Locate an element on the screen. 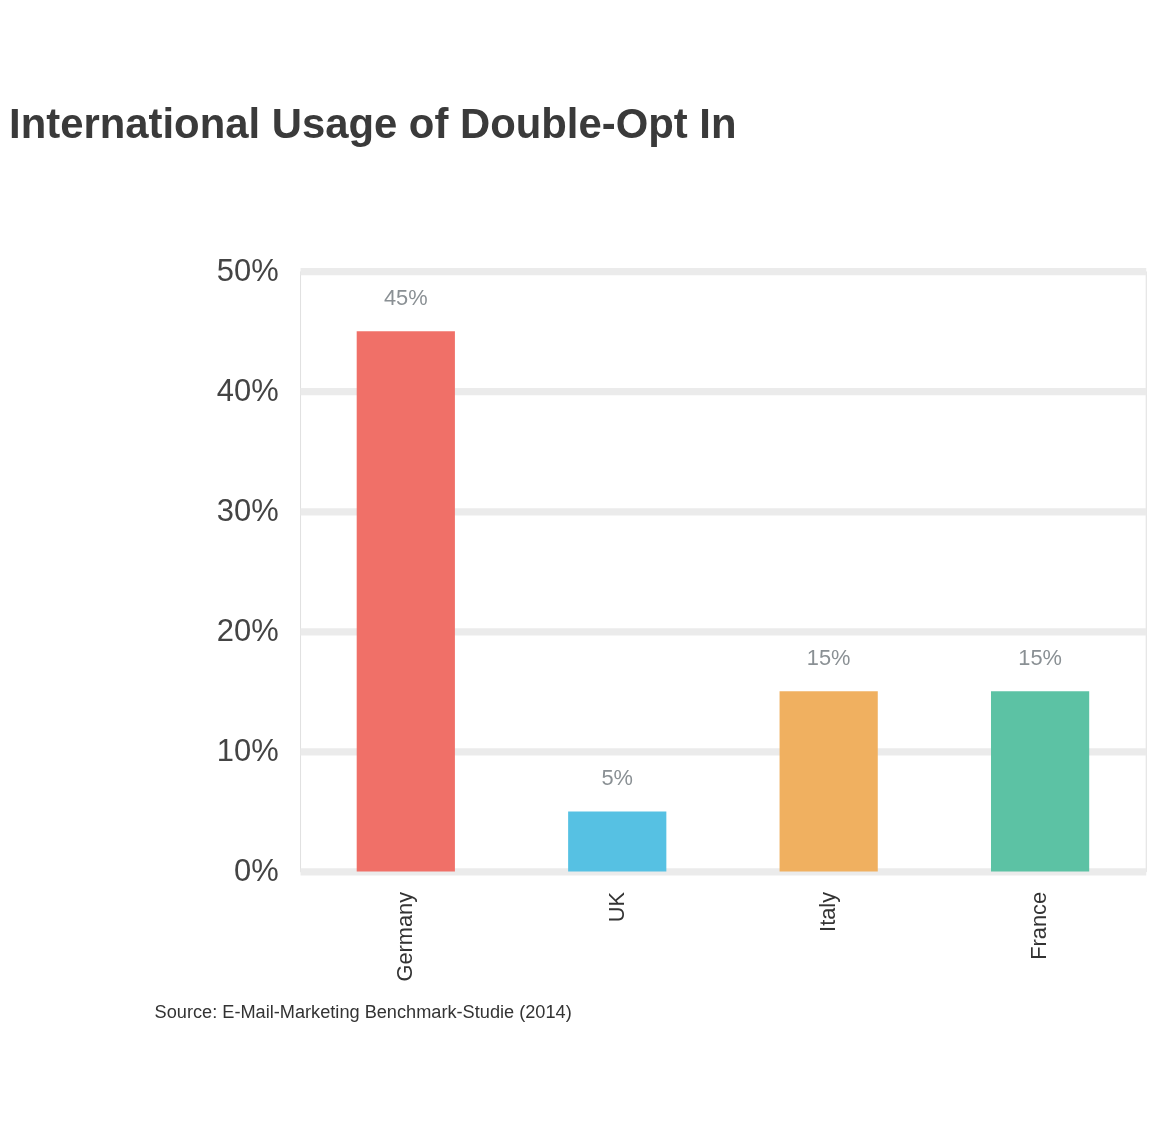  x-tick-label: Germany is located at coordinates (405, 936).